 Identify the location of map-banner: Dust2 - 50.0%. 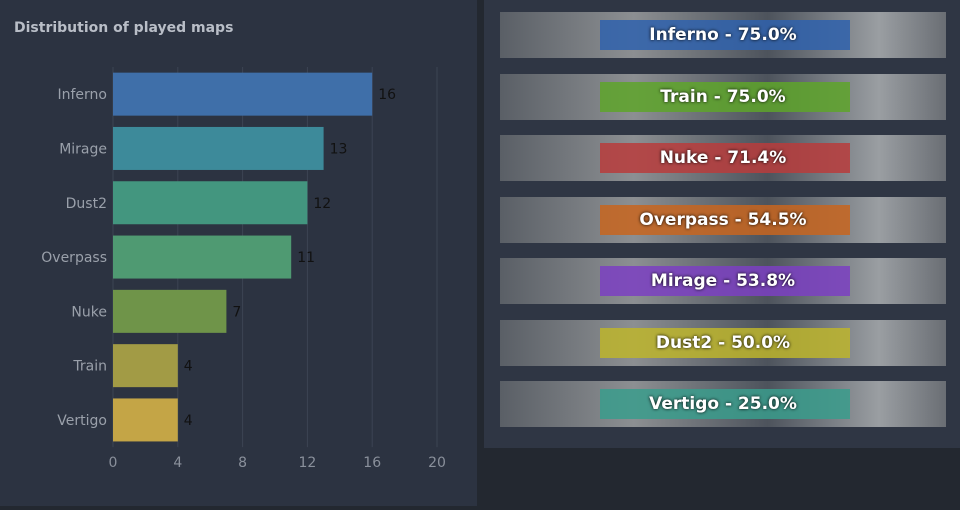
(723, 342).